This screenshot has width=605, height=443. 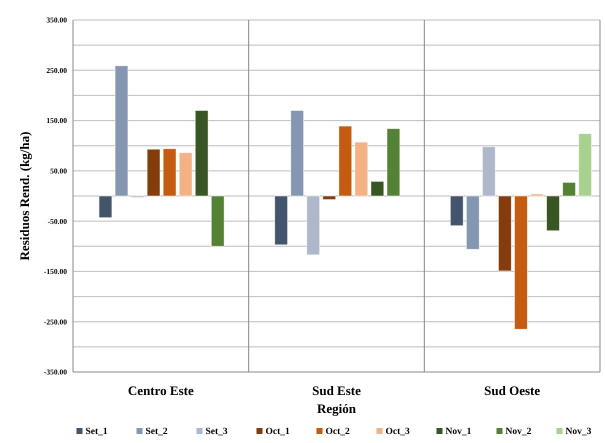 What do you see at coordinates (161, 390) in the screenshot?
I see `x-tick-label: Centro Este` at bounding box center [161, 390].